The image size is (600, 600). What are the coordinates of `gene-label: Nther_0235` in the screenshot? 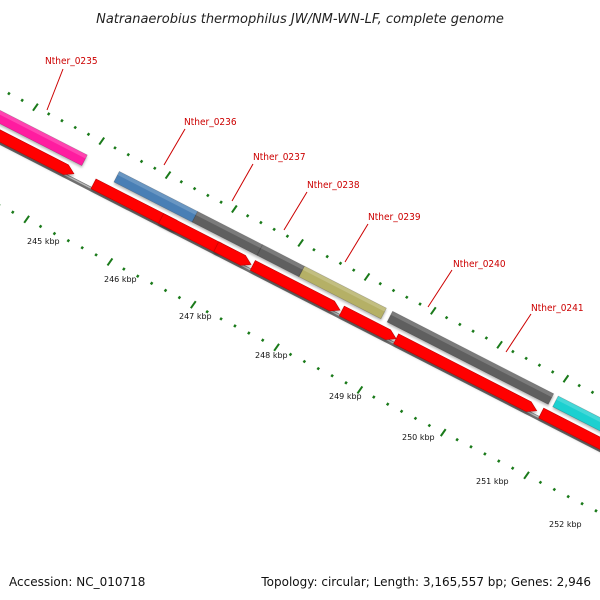 It's located at (71, 61).